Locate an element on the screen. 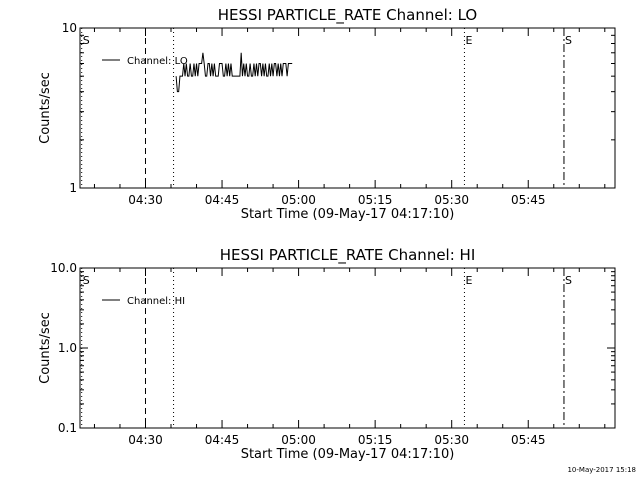  generation-timestamp: 10-May-2017 15:18 is located at coordinates (601, 470).